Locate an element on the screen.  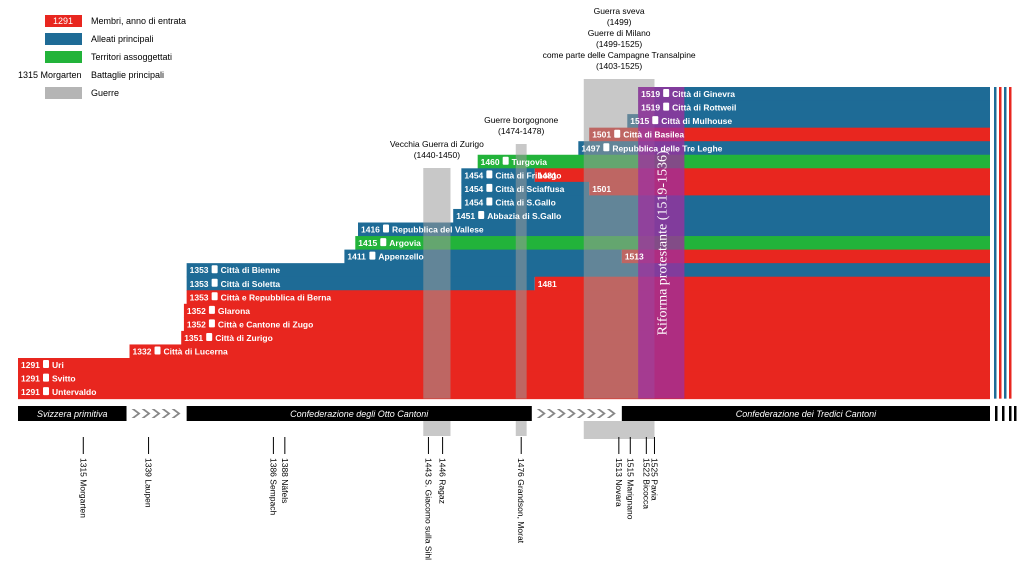
row-name: Città di Rottweil is located at coordinates (704, 108).